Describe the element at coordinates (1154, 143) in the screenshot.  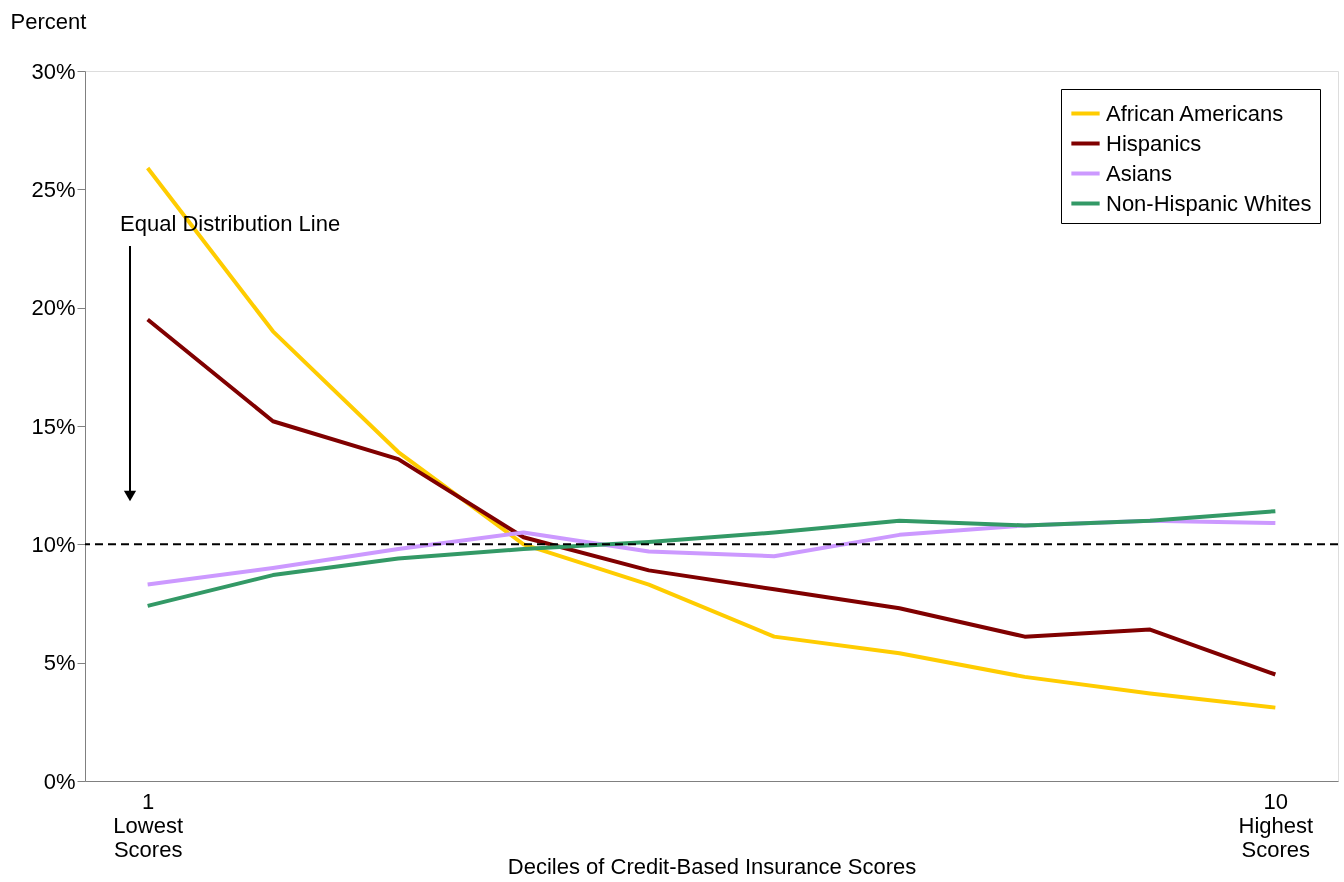
I see `legend-label: Hispanics` at that location.